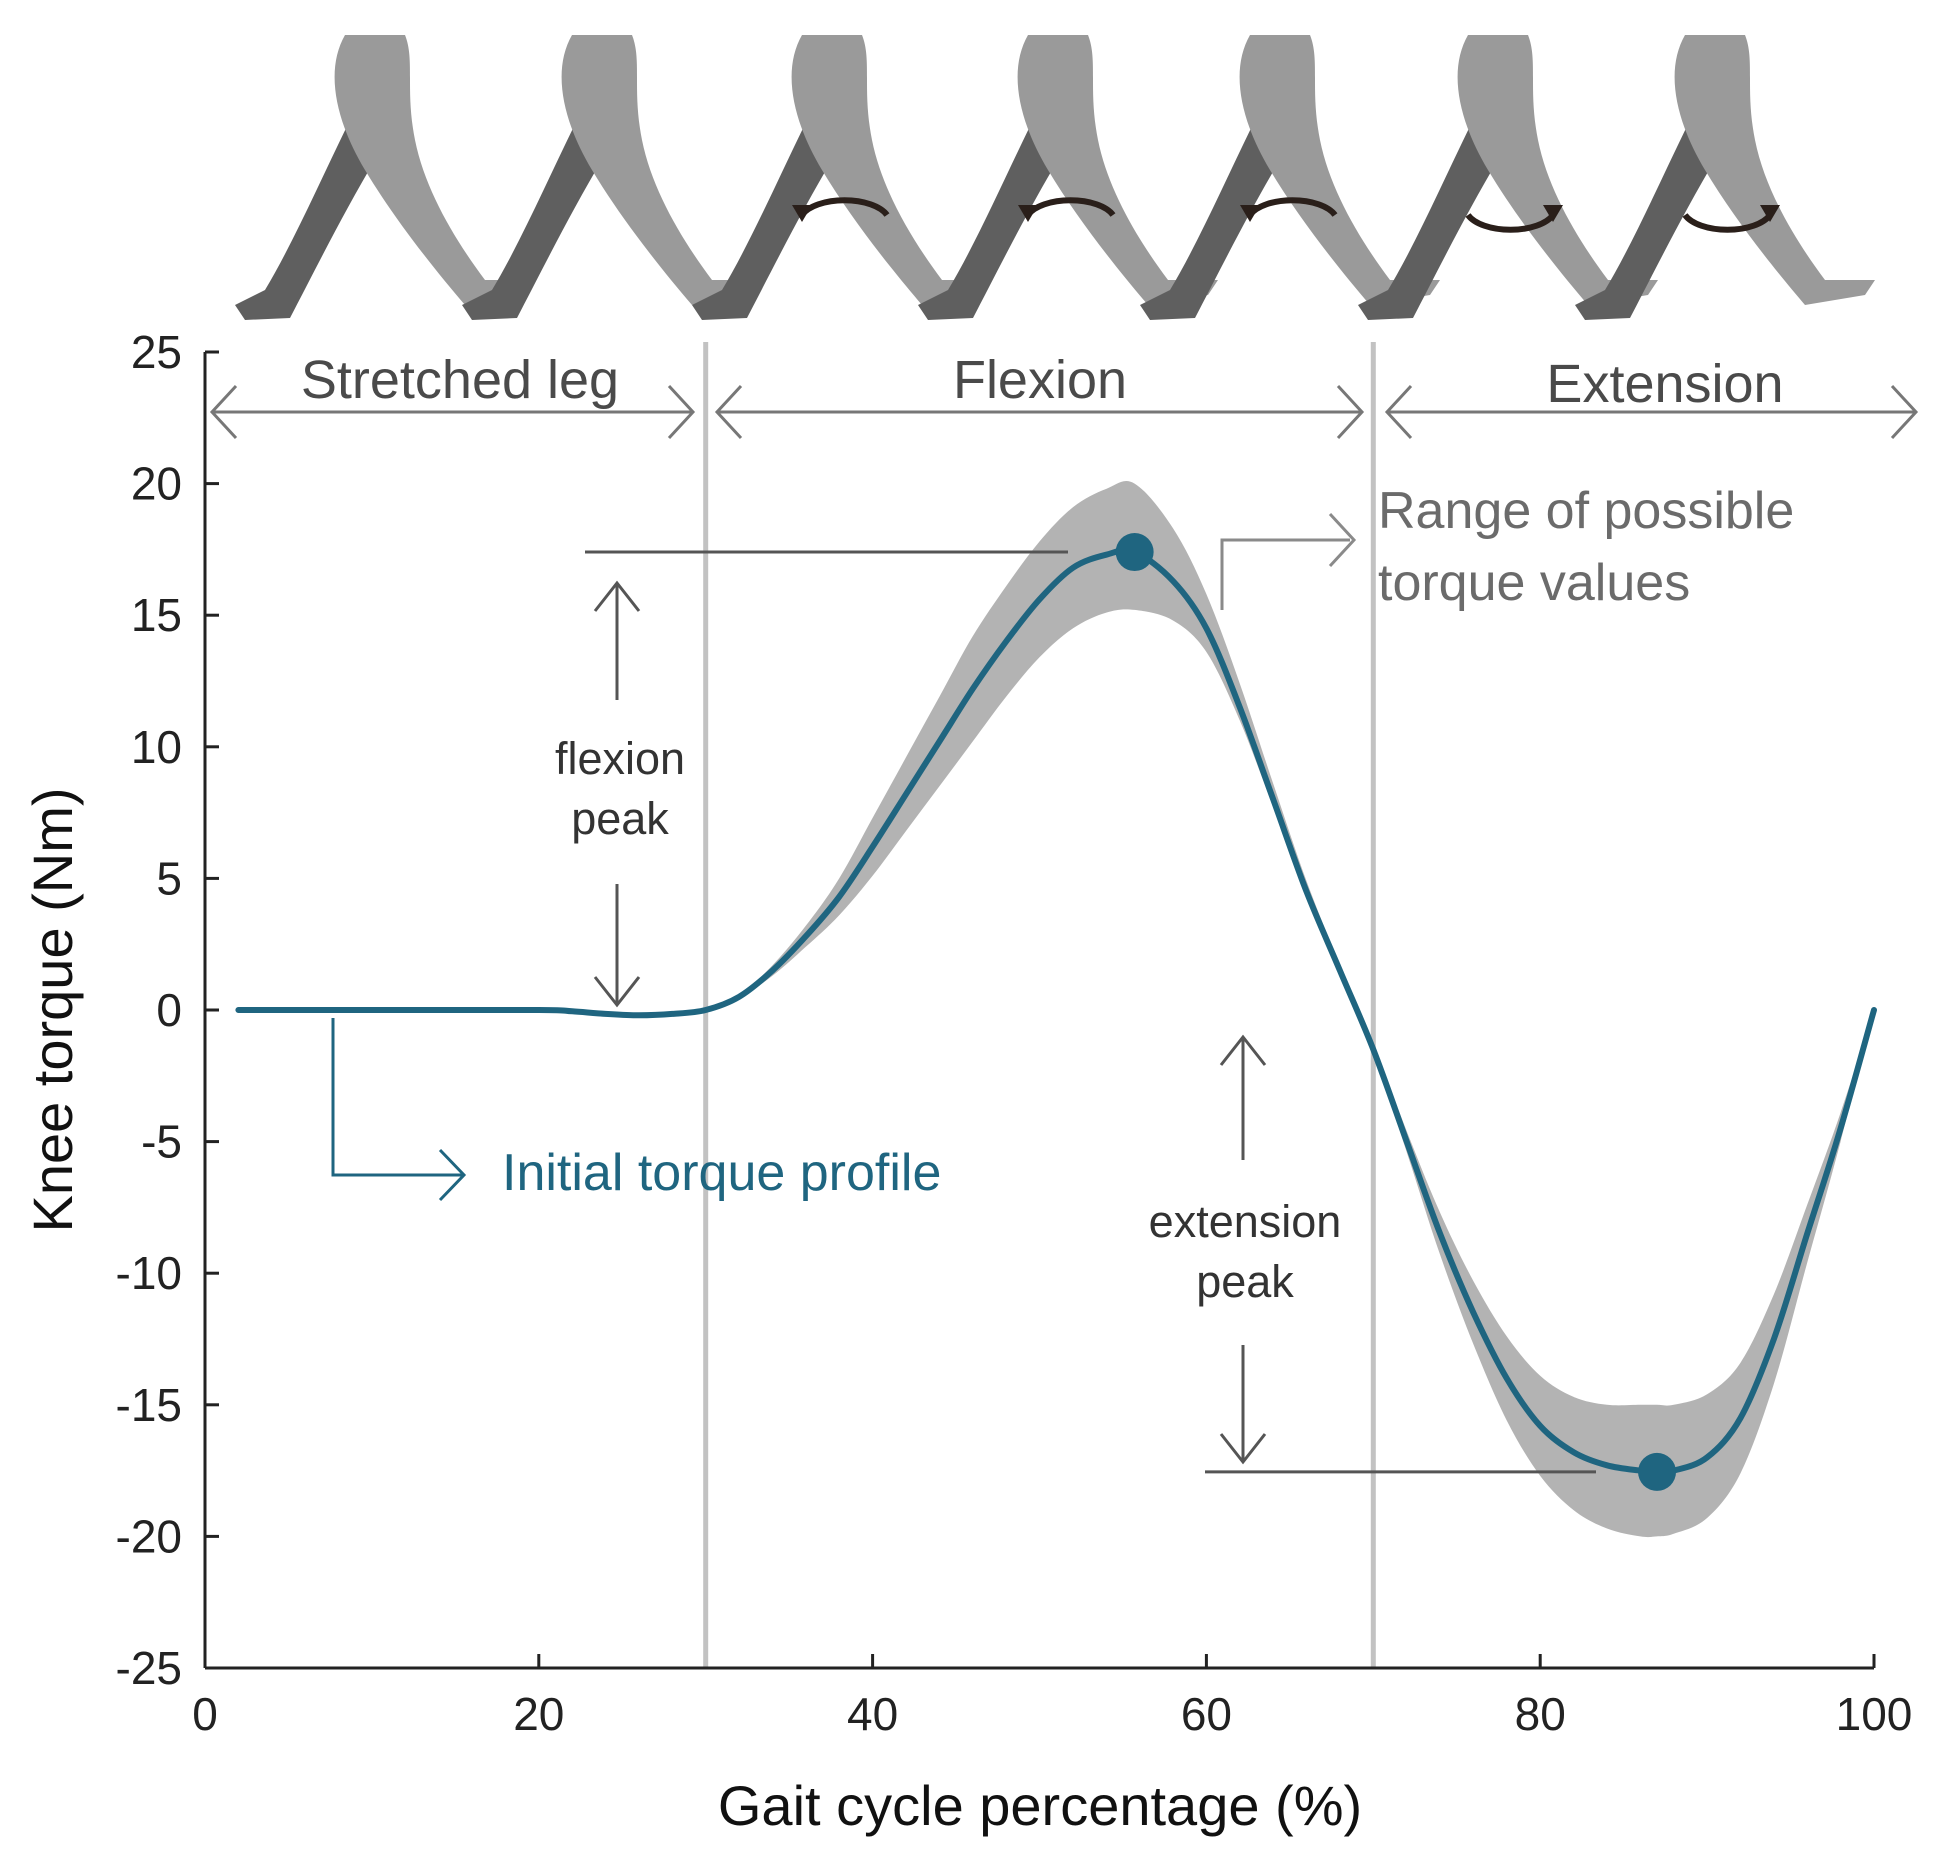 Image resolution: width=1935 pixels, height=1869 pixels. What do you see at coordinates (872, 1714) in the screenshot?
I see `x-tick-label: 40` at bounding box center [872, 1714].